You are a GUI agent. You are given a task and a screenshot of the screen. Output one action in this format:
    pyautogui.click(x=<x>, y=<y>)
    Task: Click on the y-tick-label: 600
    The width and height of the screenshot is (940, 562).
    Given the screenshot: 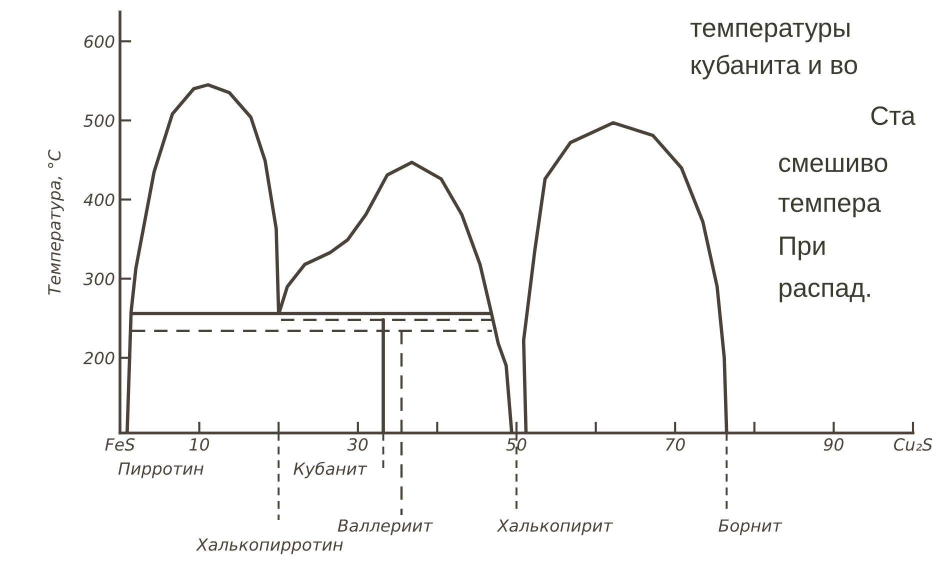 What is the action you would take?
    pyautogui.click(x=99, y=41)
    